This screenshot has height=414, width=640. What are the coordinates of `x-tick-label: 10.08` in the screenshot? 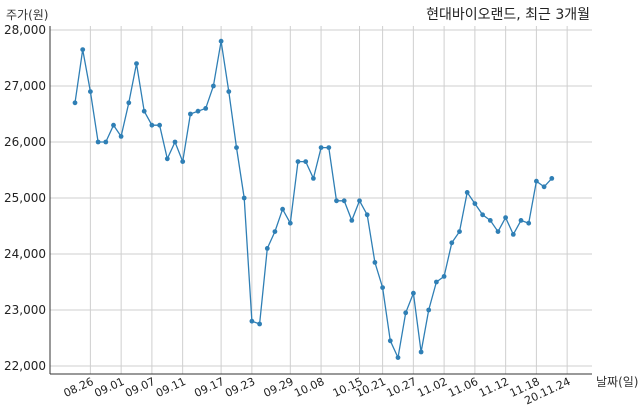 It's located at (309, 387).